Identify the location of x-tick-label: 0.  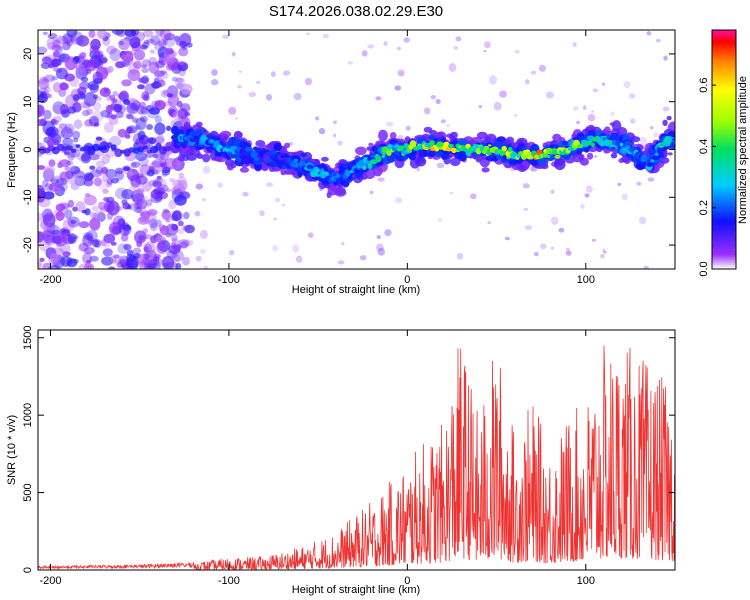
(407, 280).